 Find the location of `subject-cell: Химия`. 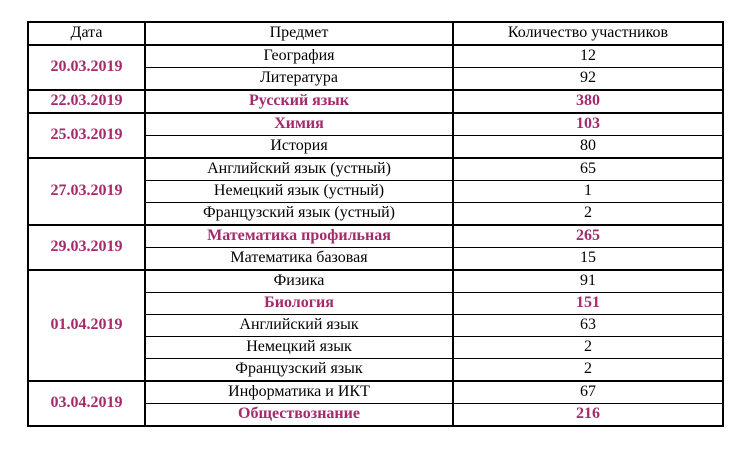

subject-cell: Химия is located at coordinates (299, 124).